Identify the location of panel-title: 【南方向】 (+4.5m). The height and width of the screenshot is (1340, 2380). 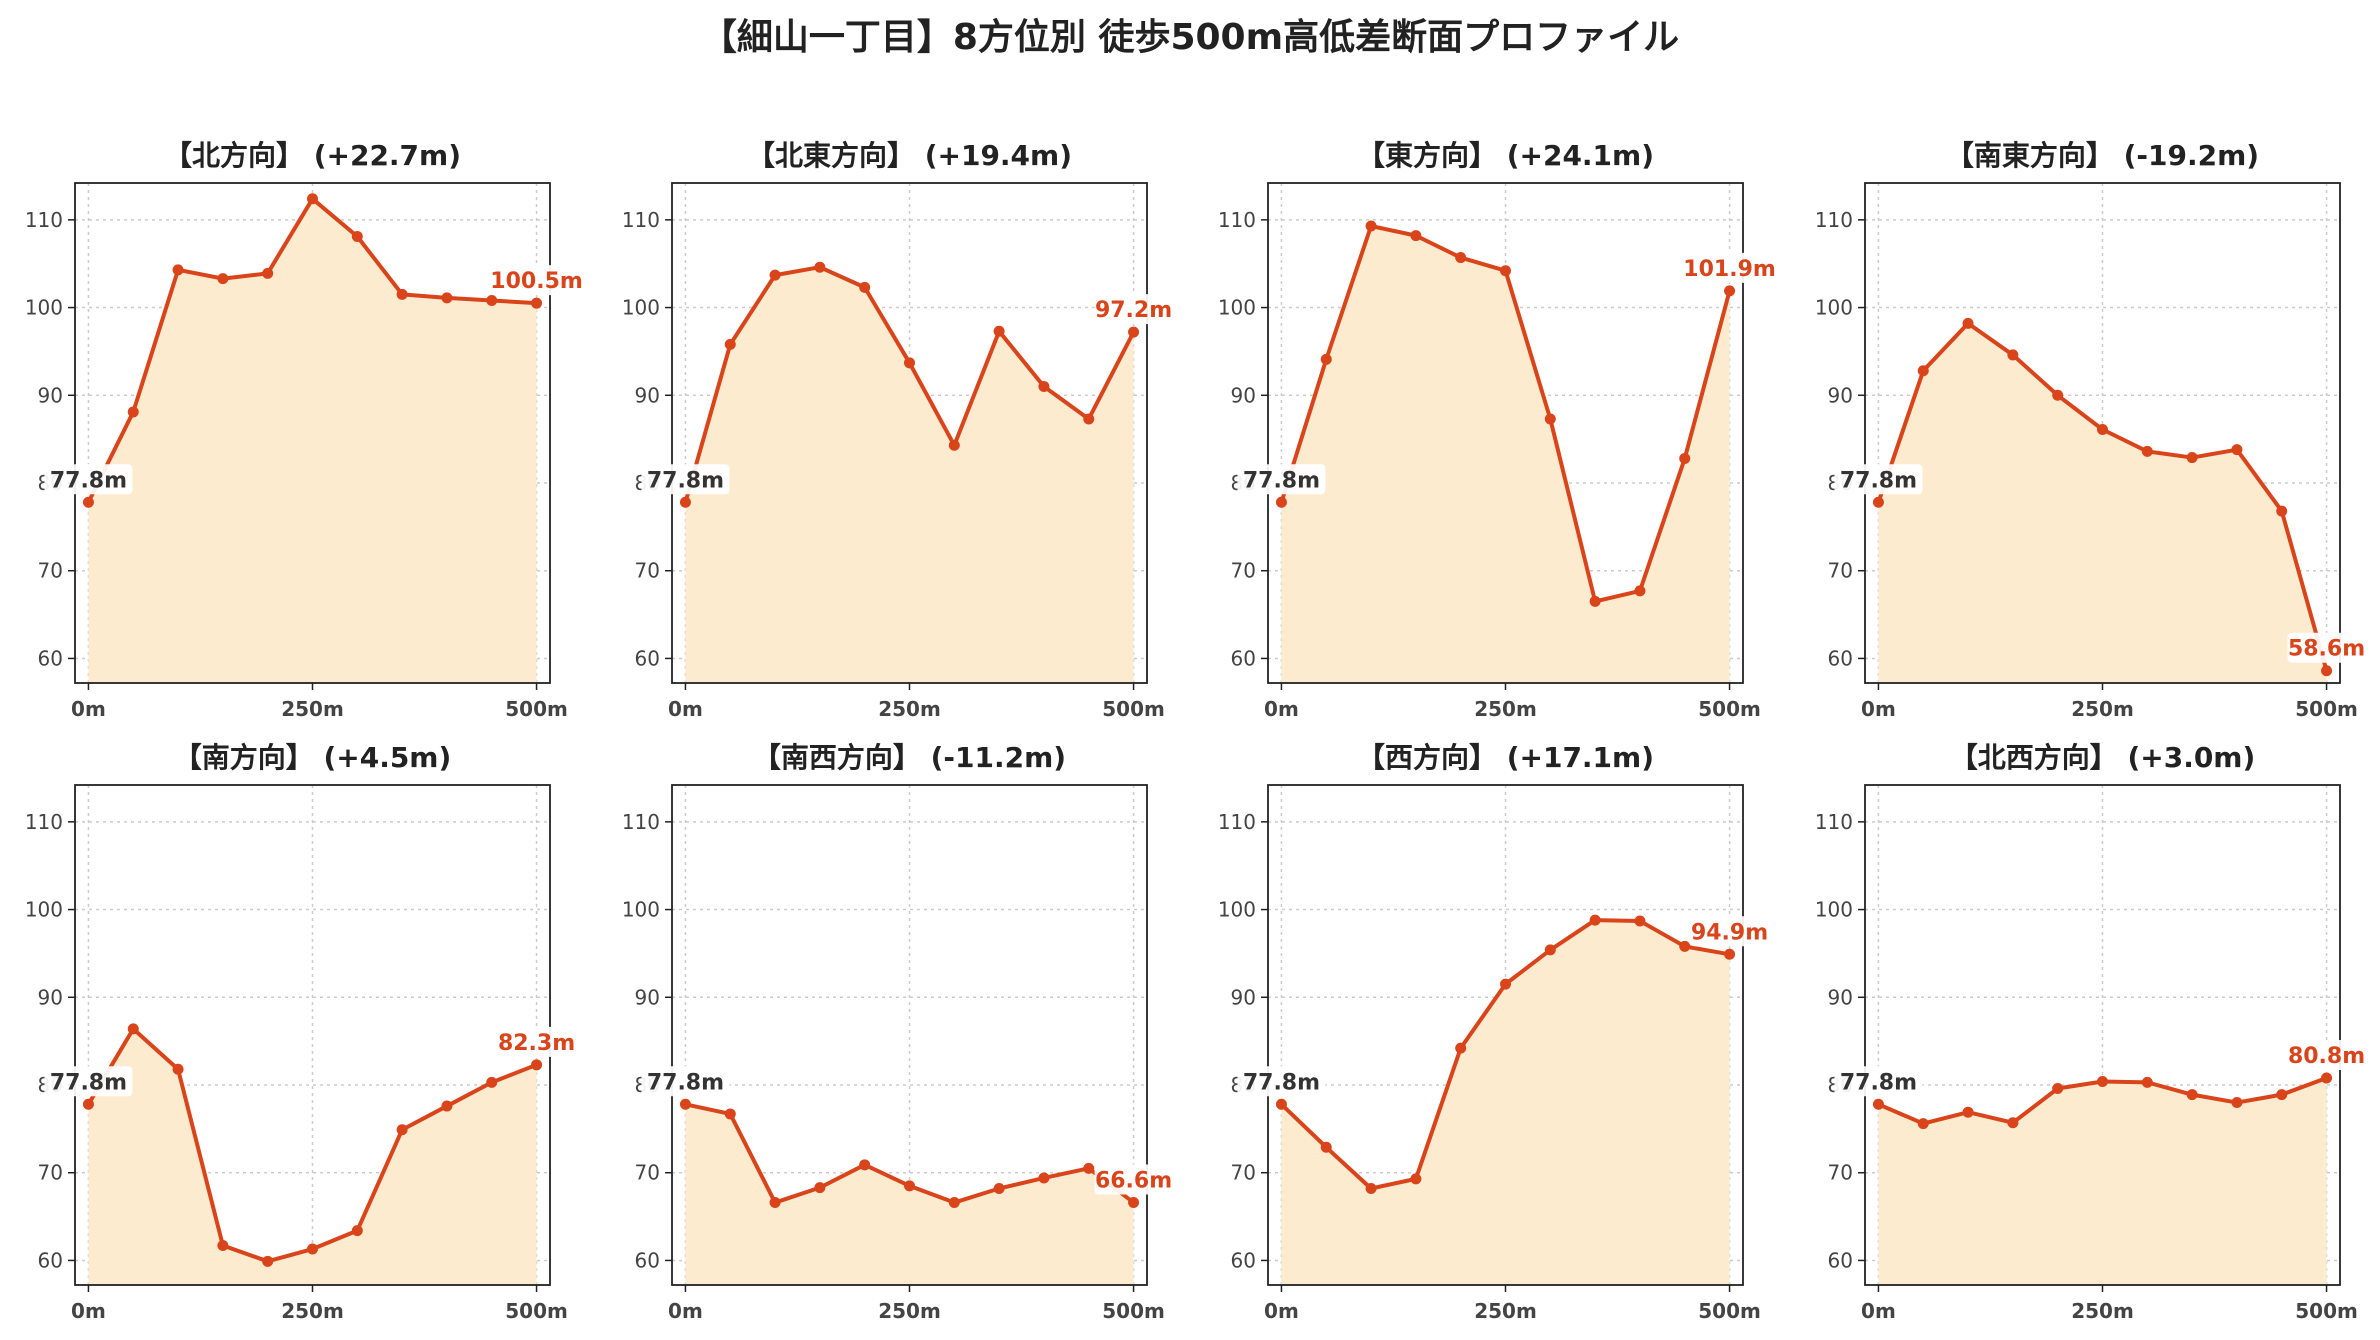
(313, 757).